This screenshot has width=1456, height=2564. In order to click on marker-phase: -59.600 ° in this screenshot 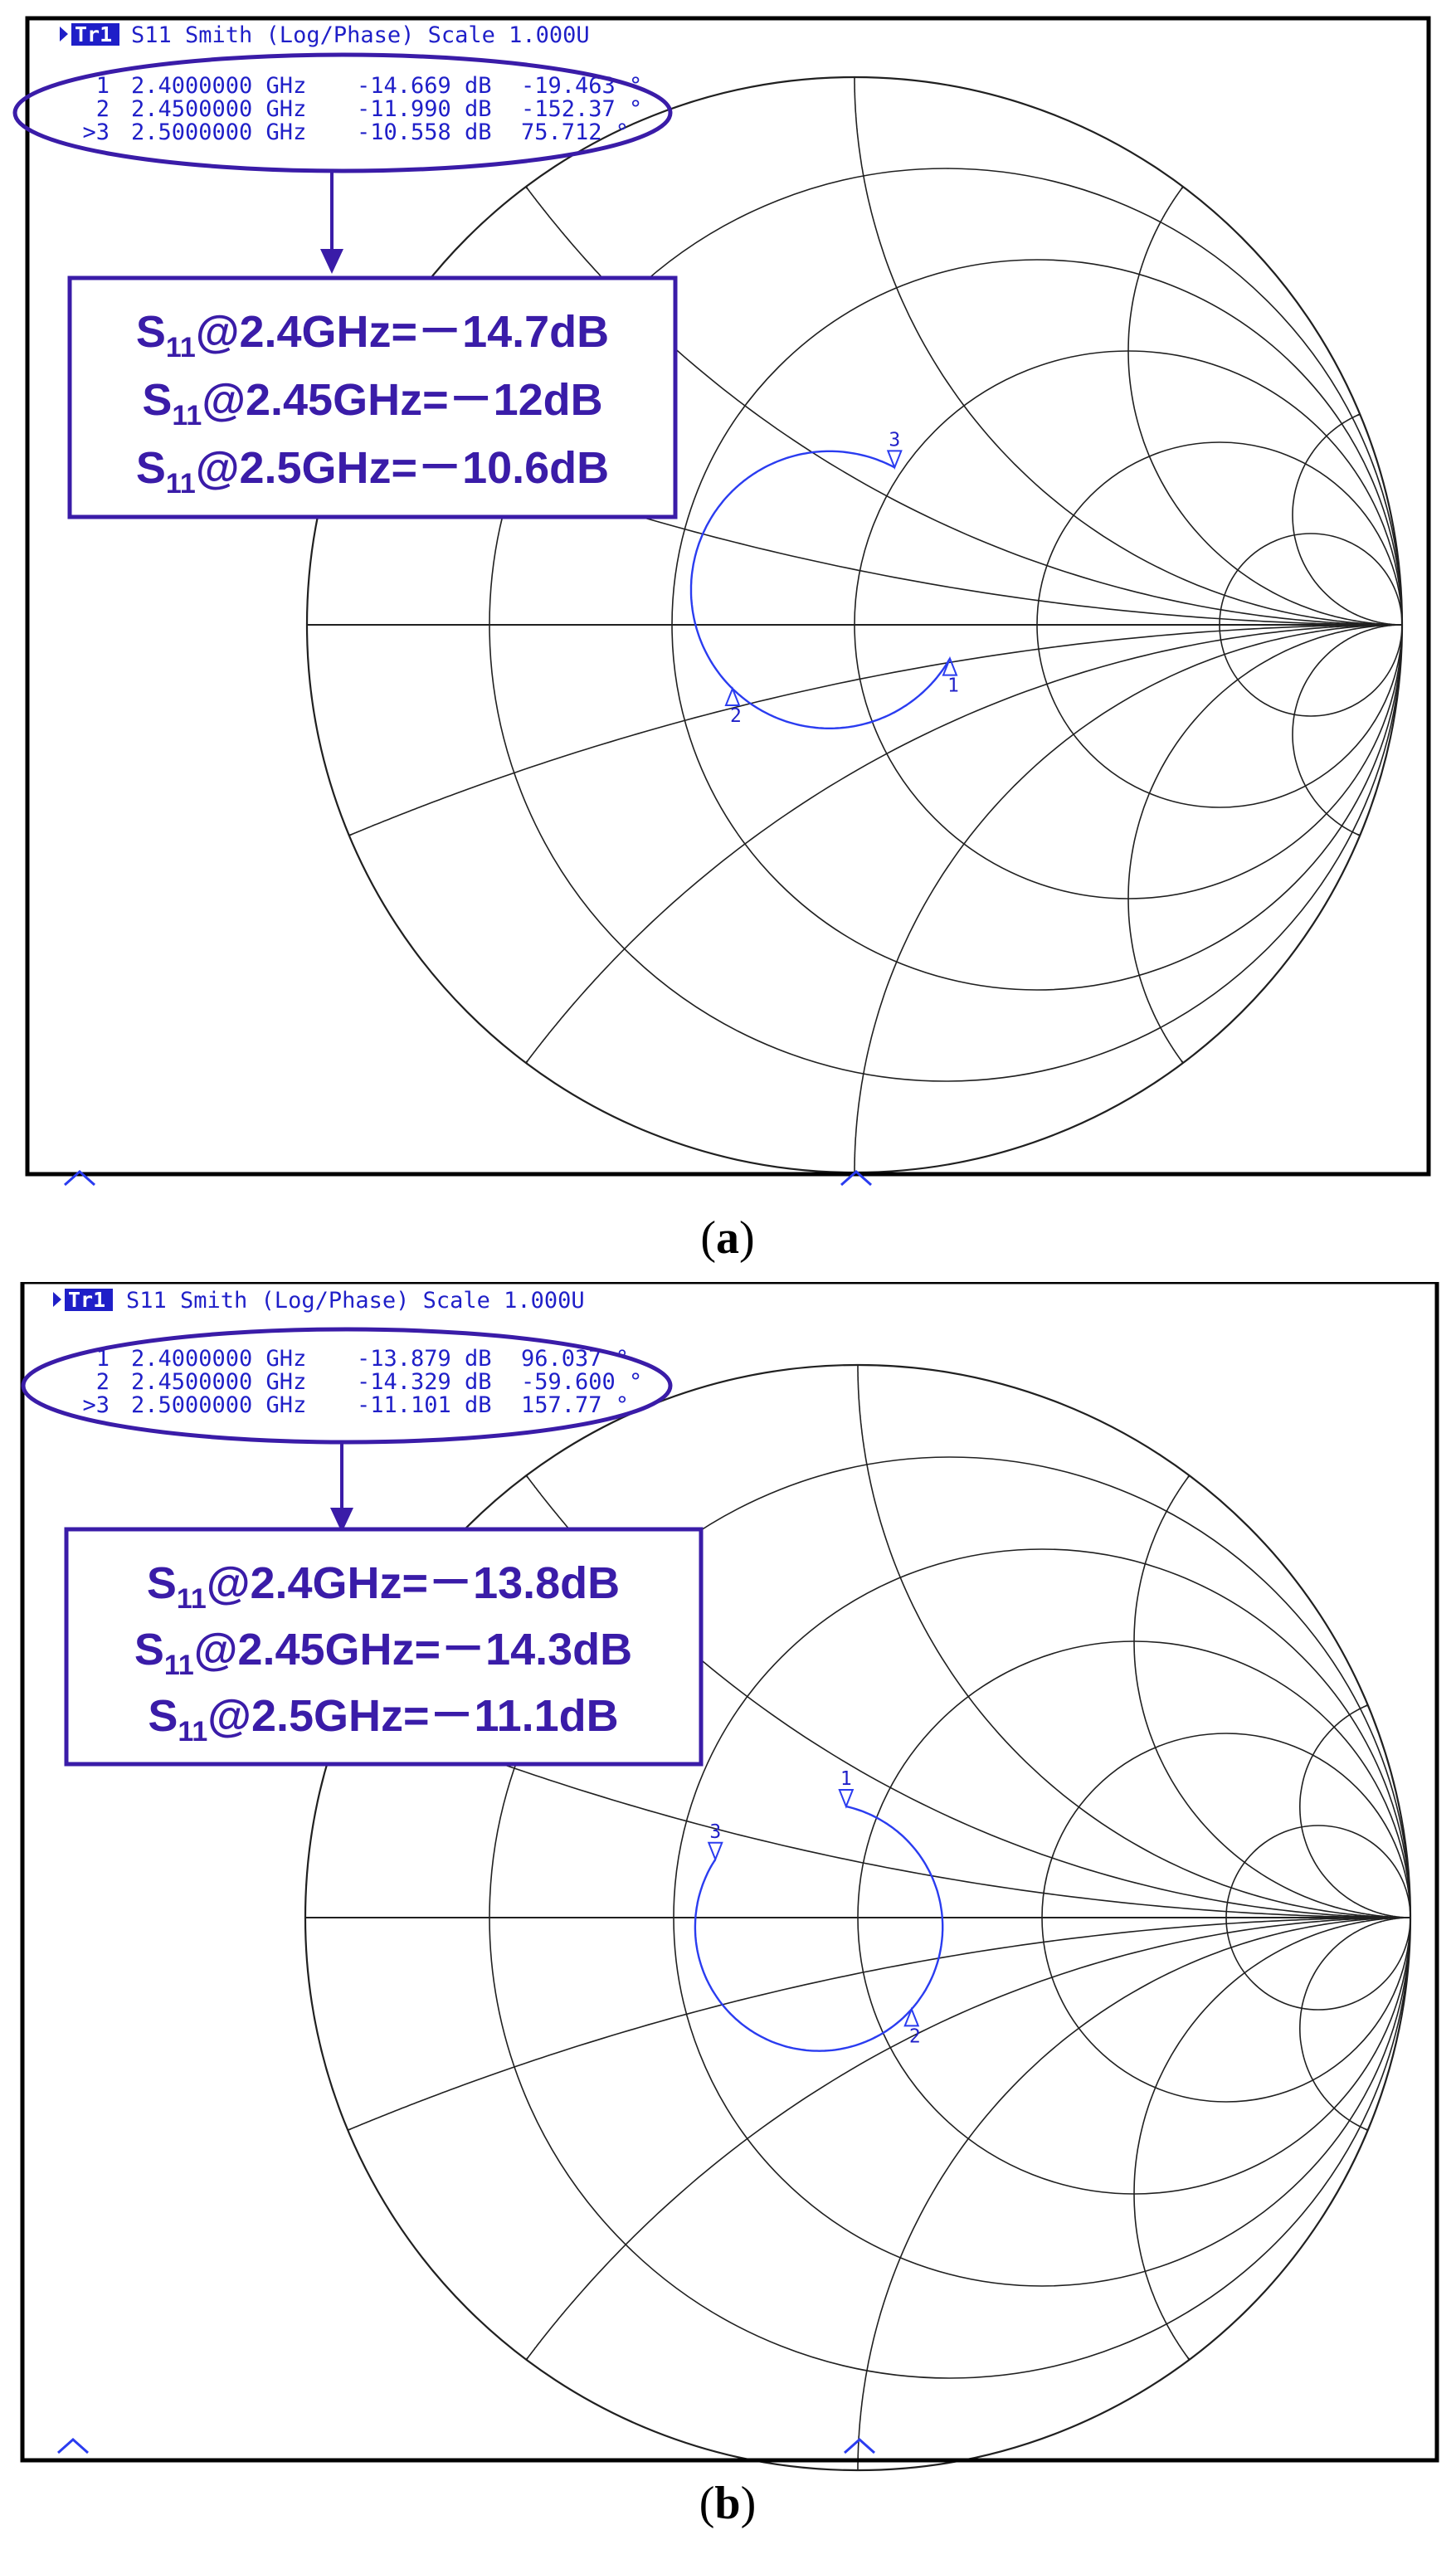, I will do `click(581, 1382)`.